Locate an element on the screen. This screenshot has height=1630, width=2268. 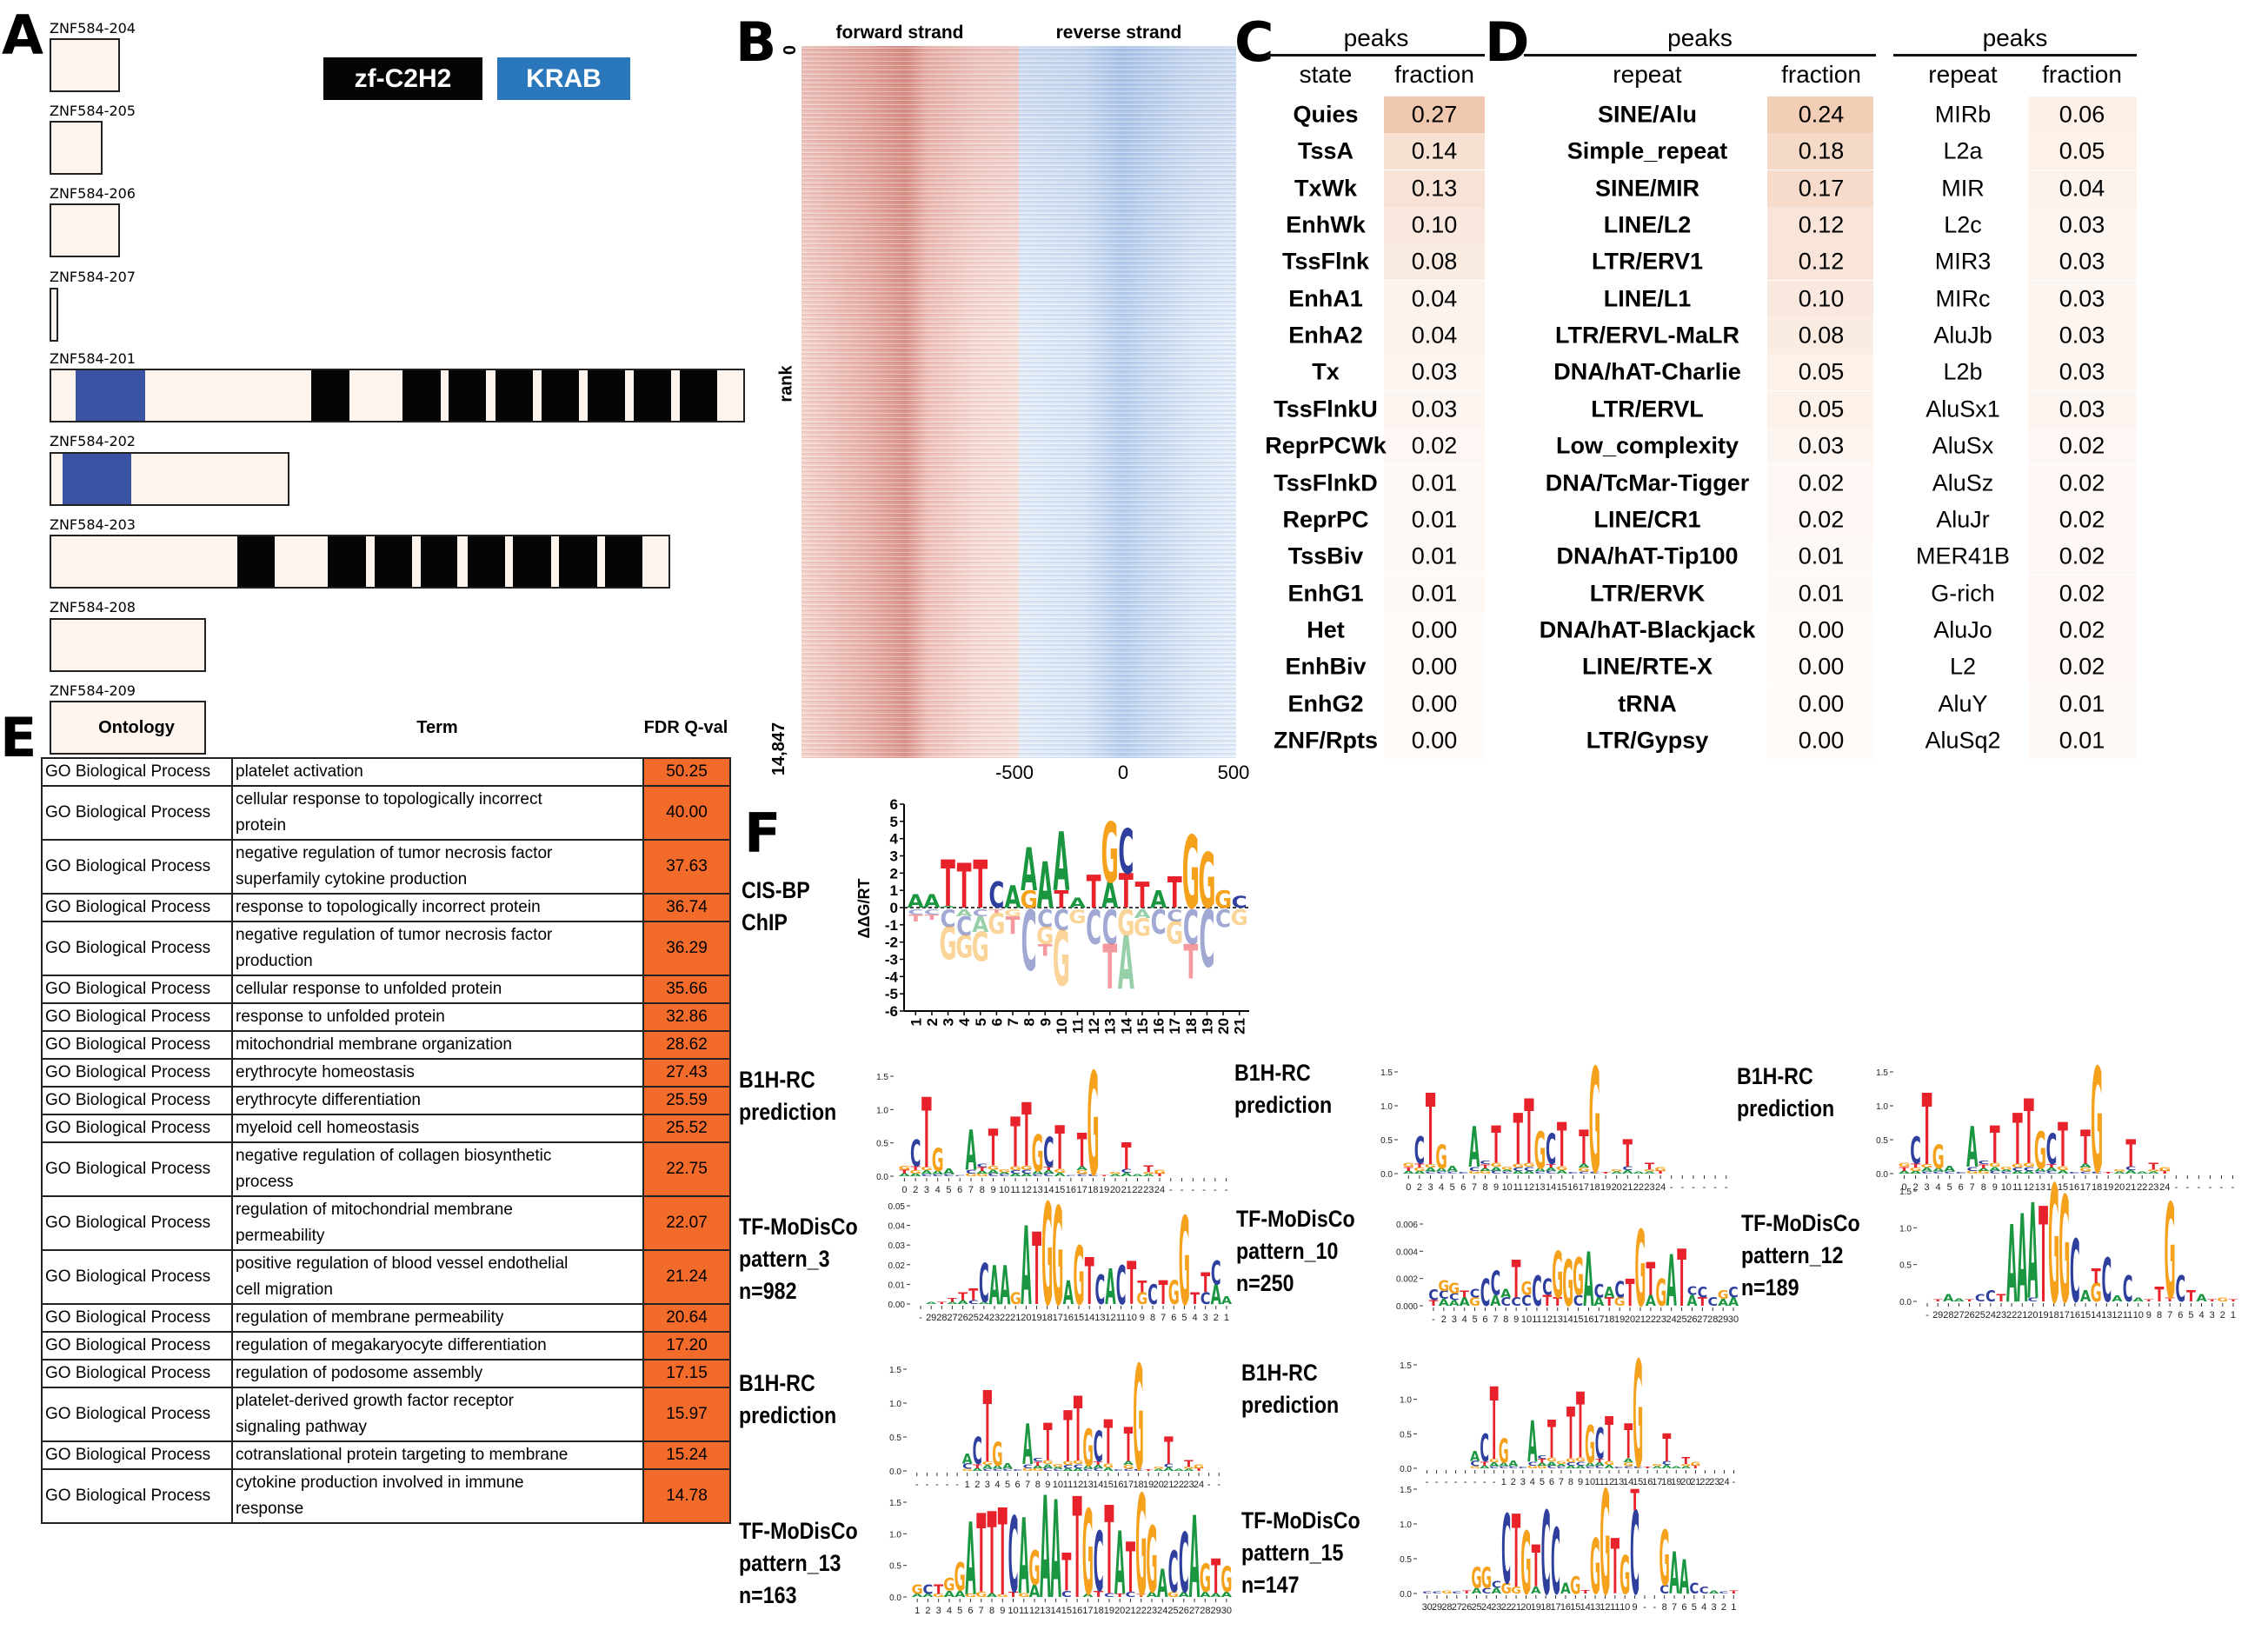
panel_d1-row-fraction: 0.00 is located at coordinates (1821, 740).